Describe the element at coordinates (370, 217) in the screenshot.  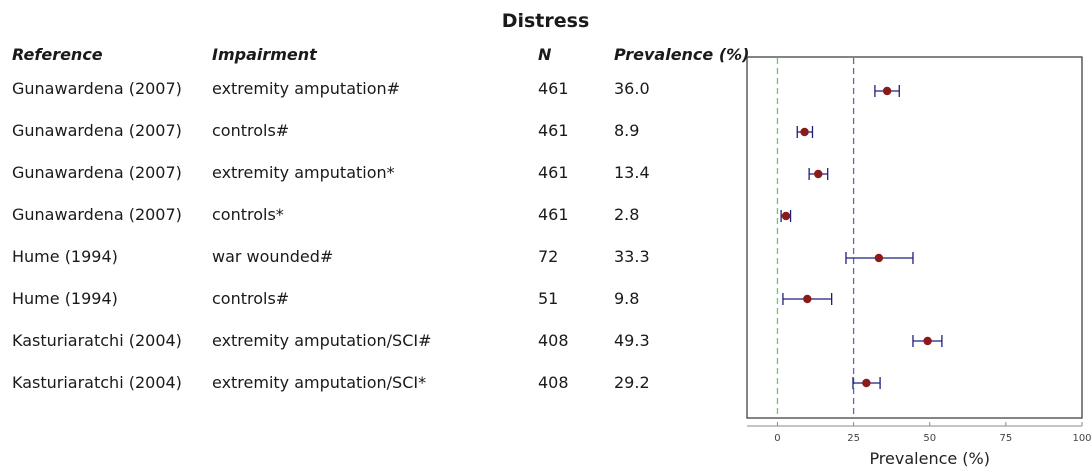
I see `table-row: Gunawardena (2007) controls* 461 2.8` at that location.